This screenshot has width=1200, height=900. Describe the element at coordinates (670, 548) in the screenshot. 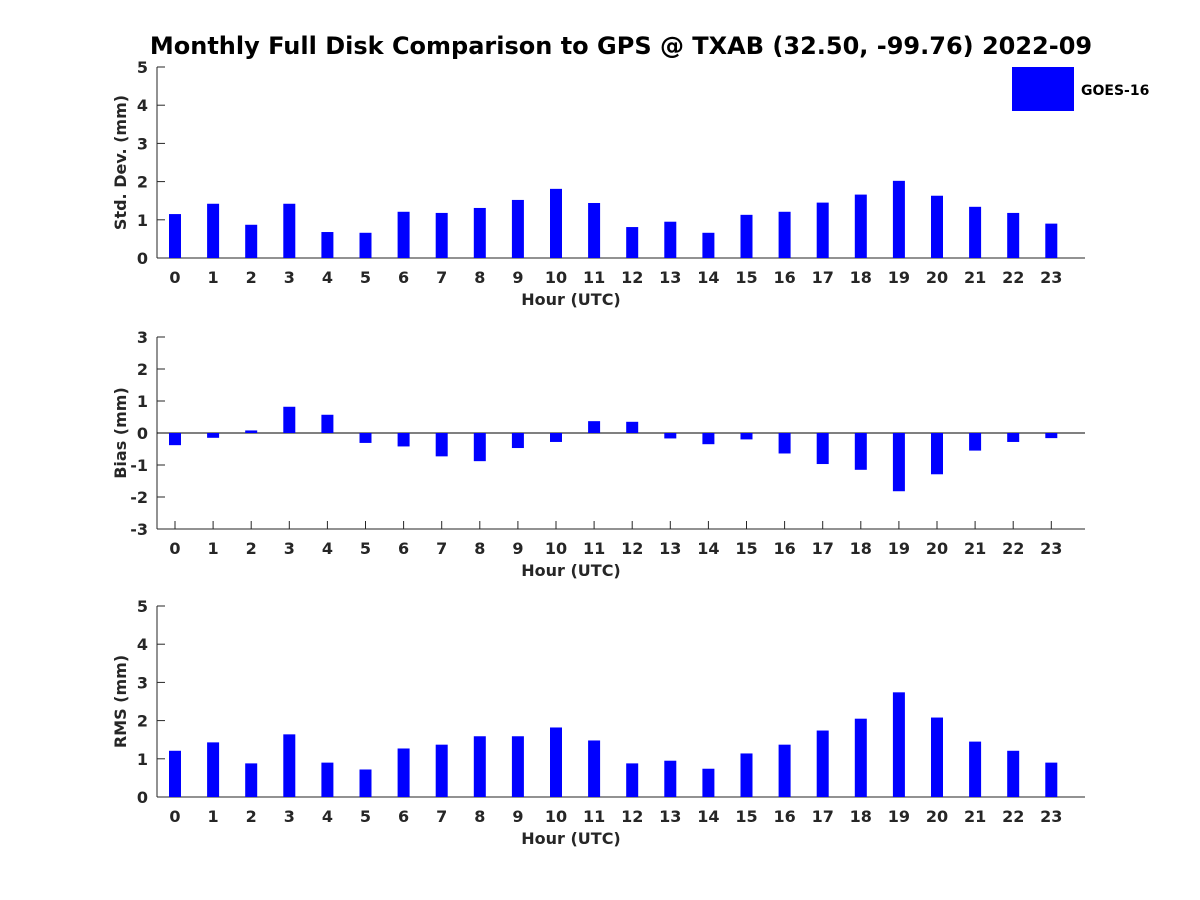

I see `x-tick-label: 13` at that location.